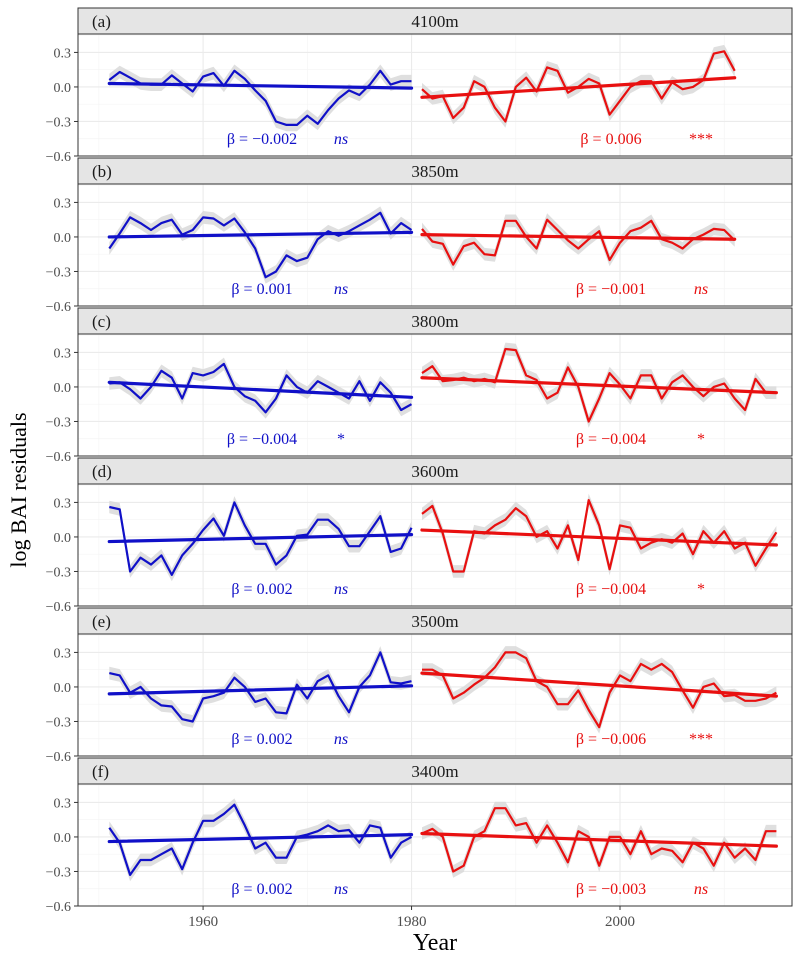 The width and height of the screenshot is (800, 960). I want to click on x-tick-label: 1980, so click(412, 922).